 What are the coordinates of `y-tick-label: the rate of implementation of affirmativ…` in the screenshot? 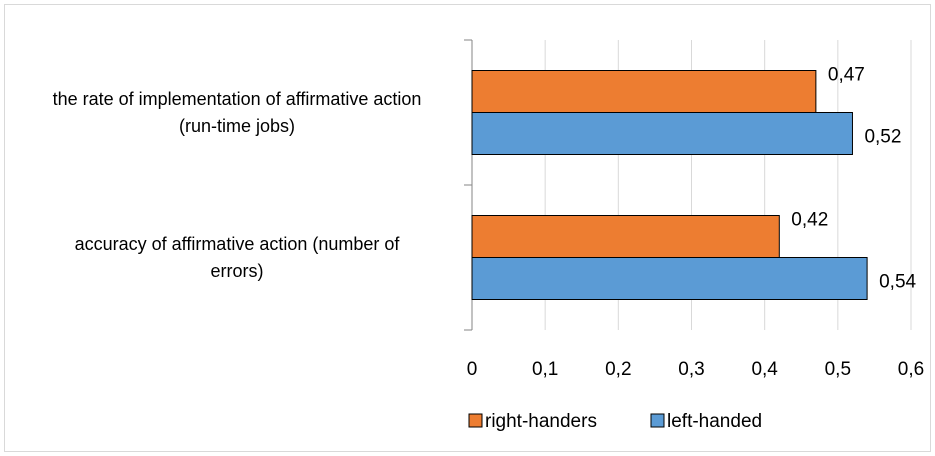 It's located at (237, 112).